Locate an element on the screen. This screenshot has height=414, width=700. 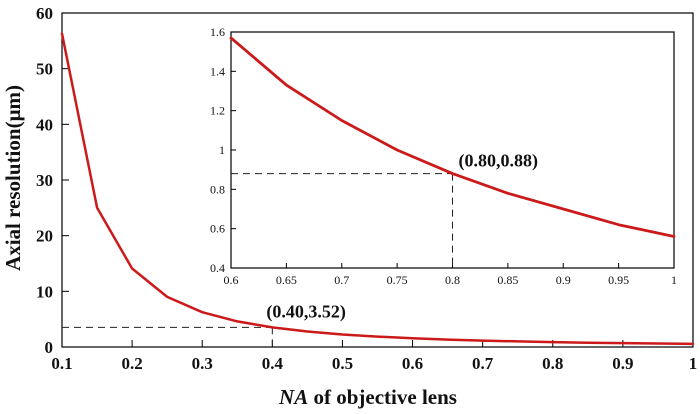
x-axis-label: NA of objective lens is located at coordinates (367, 397).